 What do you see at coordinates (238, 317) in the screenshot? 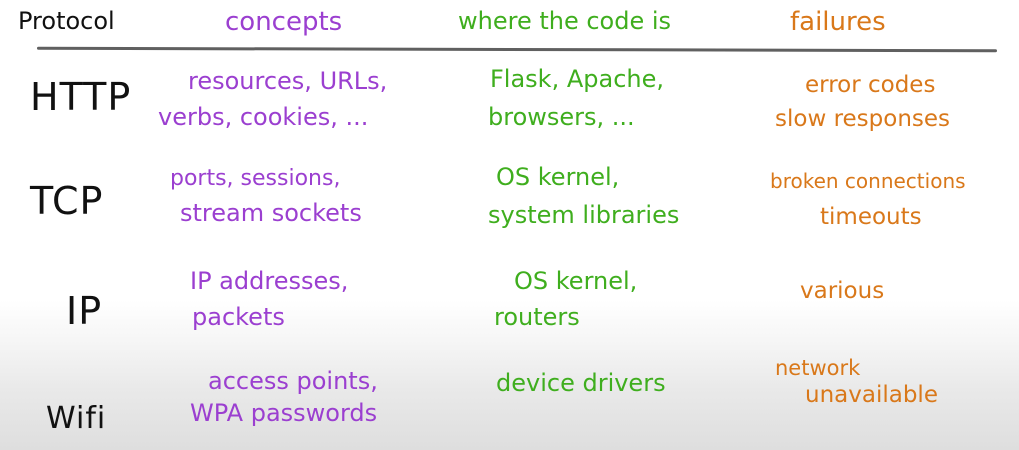
I see `ip-concepts-line-2: packets` at bounding box center [238, 317].